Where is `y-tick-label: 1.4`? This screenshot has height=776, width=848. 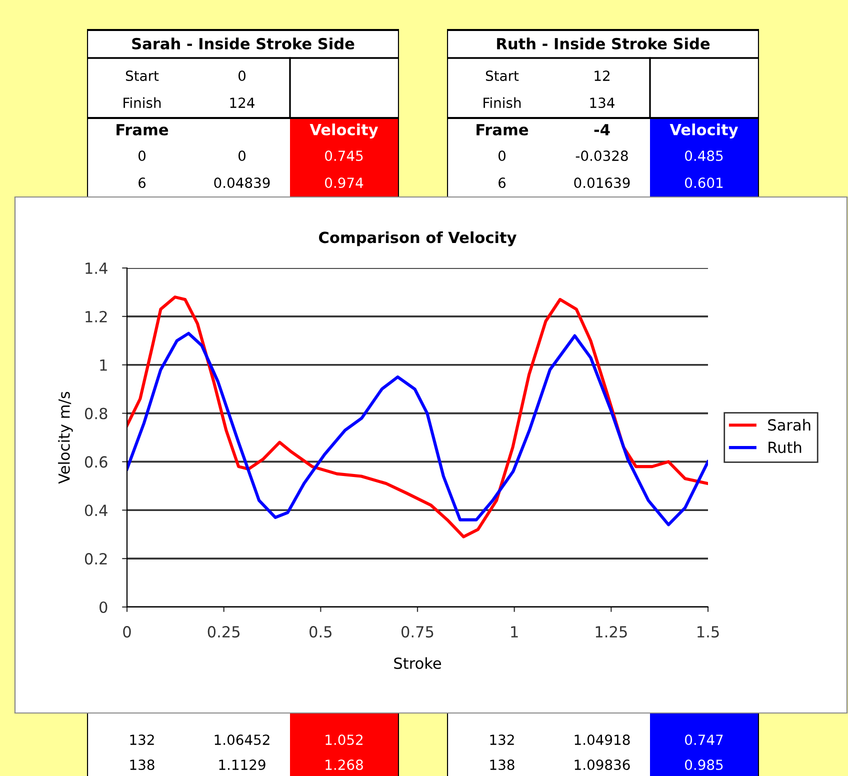
y-tick-label: 1.4 is located at coordinates (97, 268).